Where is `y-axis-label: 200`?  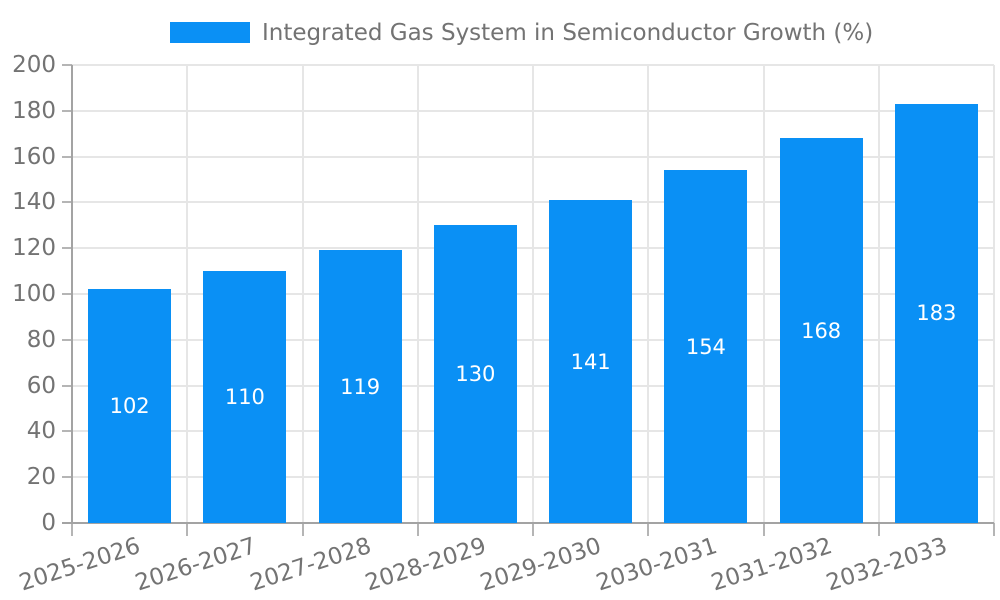
y-axis-label: 200 is located at coordinates (34, 65).